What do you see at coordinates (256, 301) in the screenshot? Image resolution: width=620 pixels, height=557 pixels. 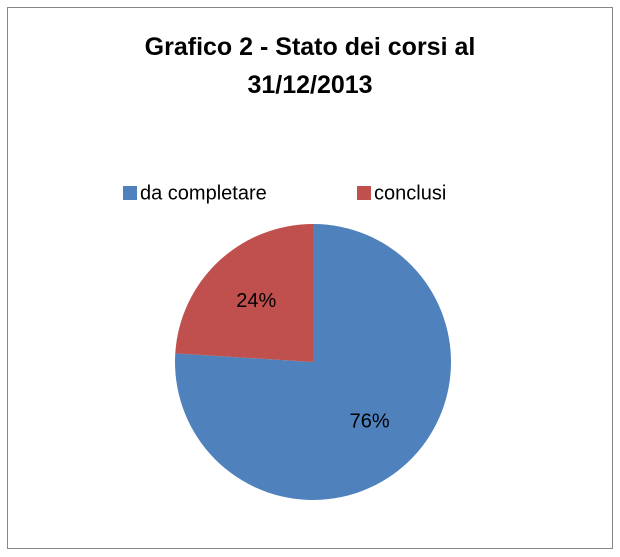 I see `data-label: 24%` at bounding box center [256, 301].